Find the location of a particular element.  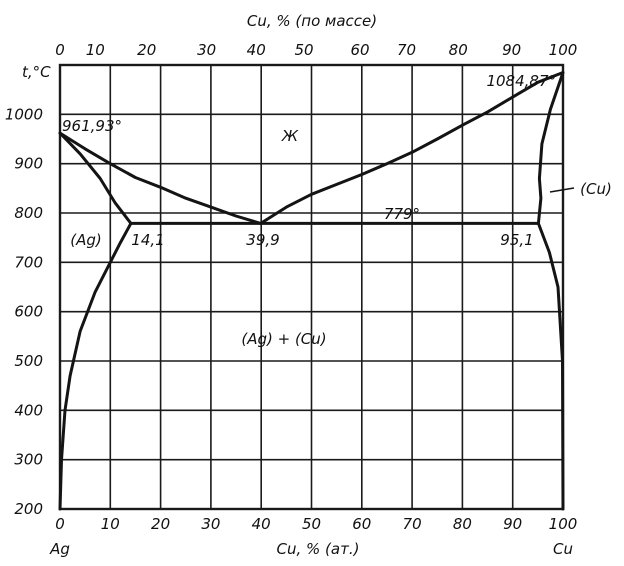

top-axis-title: Cu, % (по массе) is located at coordinates (312, 21).